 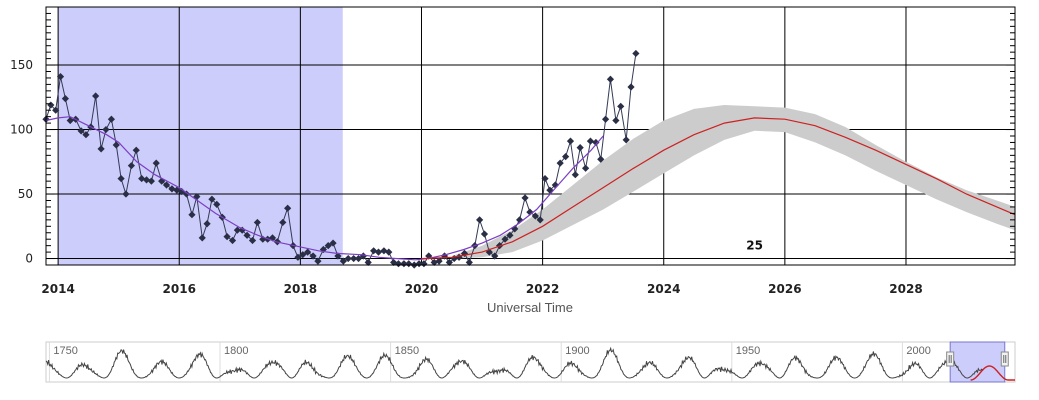 I want to click on cycle-number-label: 25, so click(x=754, y=246).